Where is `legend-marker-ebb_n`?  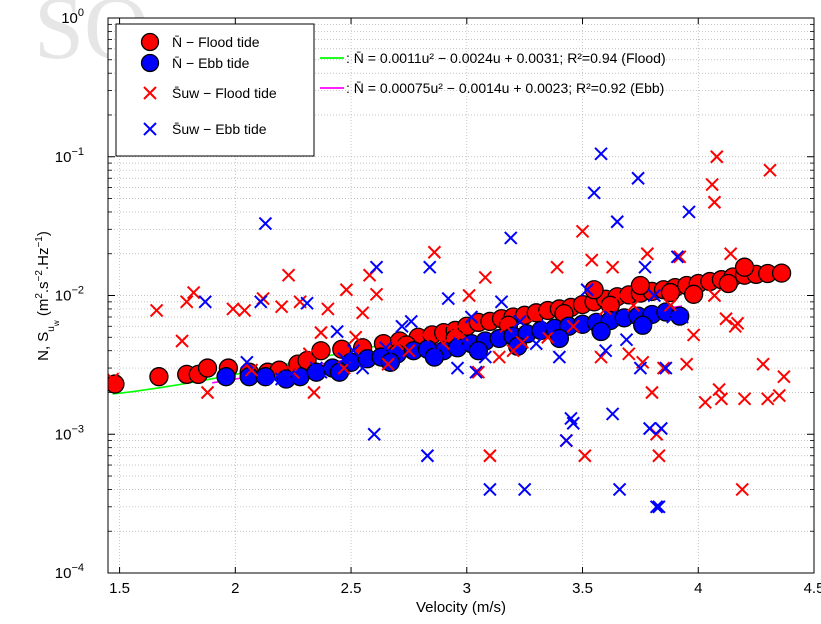 legend-marker-ebb_n is located at coordinates (150, 63).